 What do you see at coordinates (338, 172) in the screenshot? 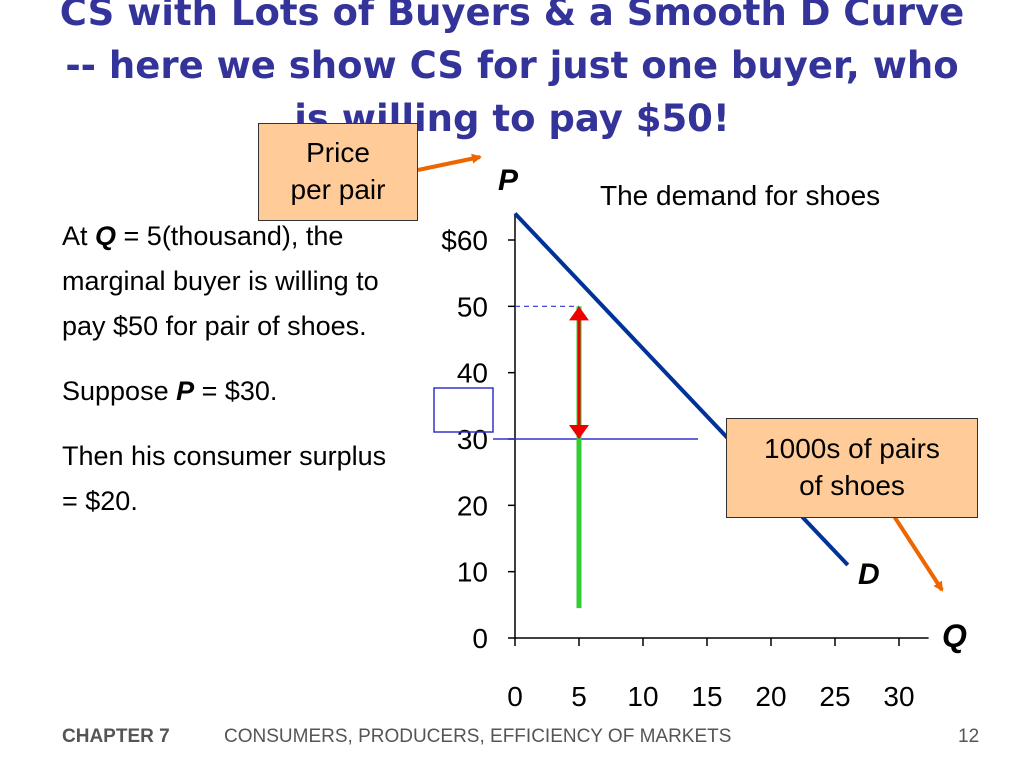
I see `price-callout: Price per pair` at bounding box center [338, 172].